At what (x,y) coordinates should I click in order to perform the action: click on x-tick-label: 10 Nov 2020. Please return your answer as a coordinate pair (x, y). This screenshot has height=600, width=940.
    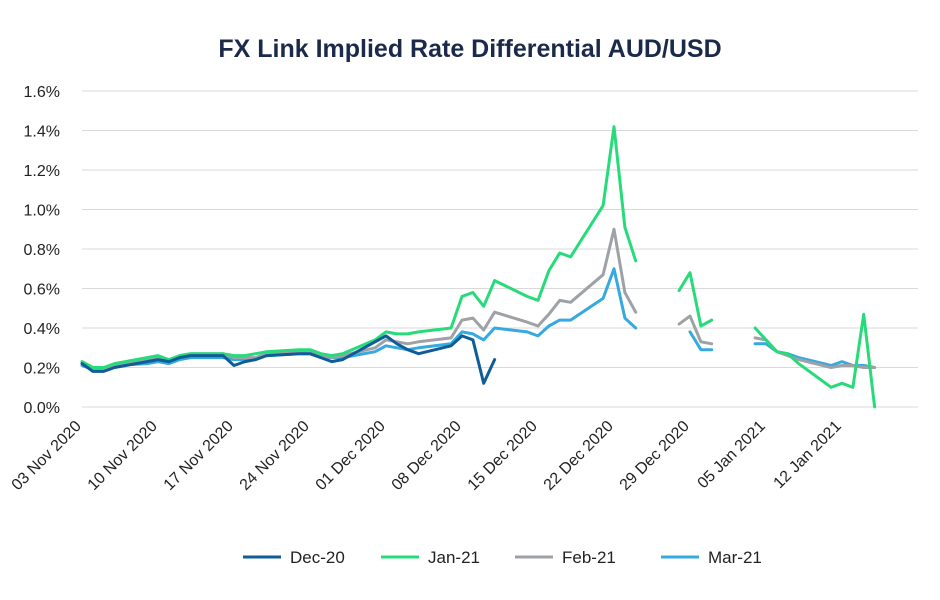
    Looking at the image, I should click on (123, 456).